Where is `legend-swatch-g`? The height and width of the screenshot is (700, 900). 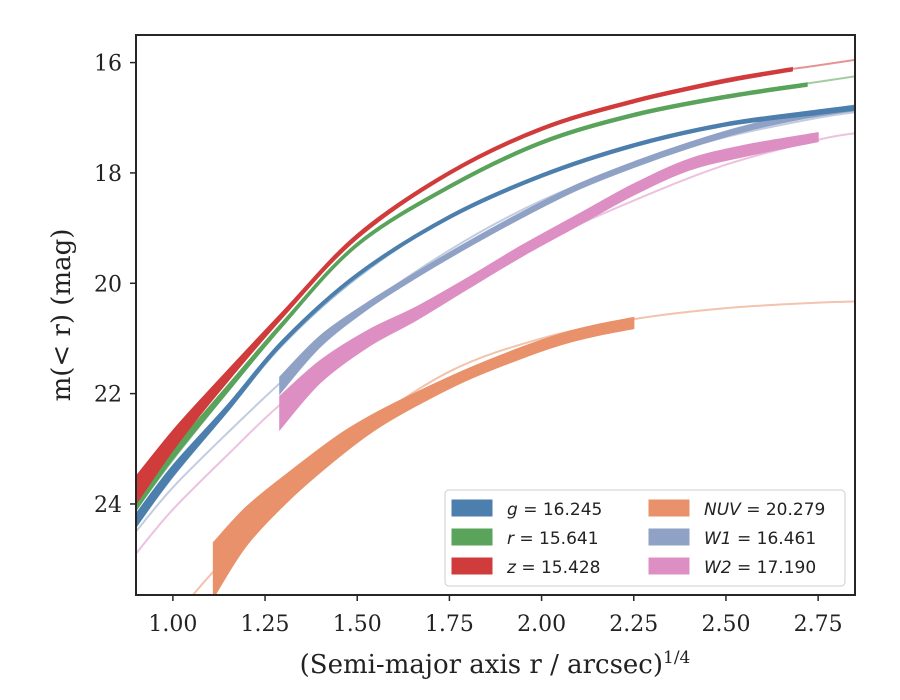
legend-swatch-g is located at coordinates (472, 508).